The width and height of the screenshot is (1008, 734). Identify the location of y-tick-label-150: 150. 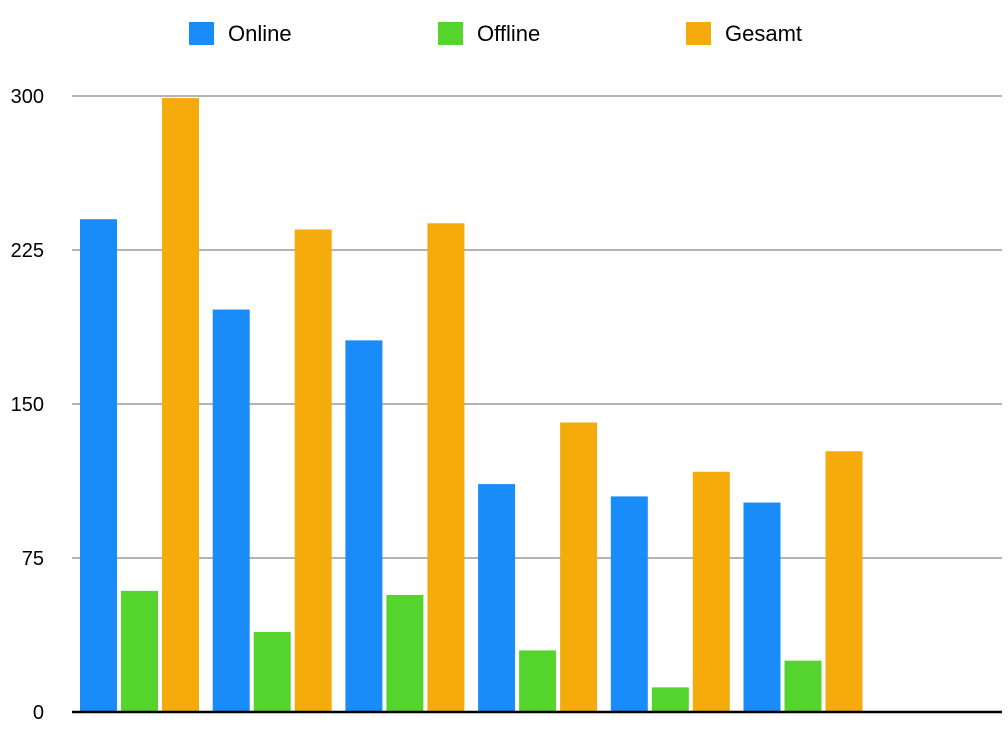
(27, 405).